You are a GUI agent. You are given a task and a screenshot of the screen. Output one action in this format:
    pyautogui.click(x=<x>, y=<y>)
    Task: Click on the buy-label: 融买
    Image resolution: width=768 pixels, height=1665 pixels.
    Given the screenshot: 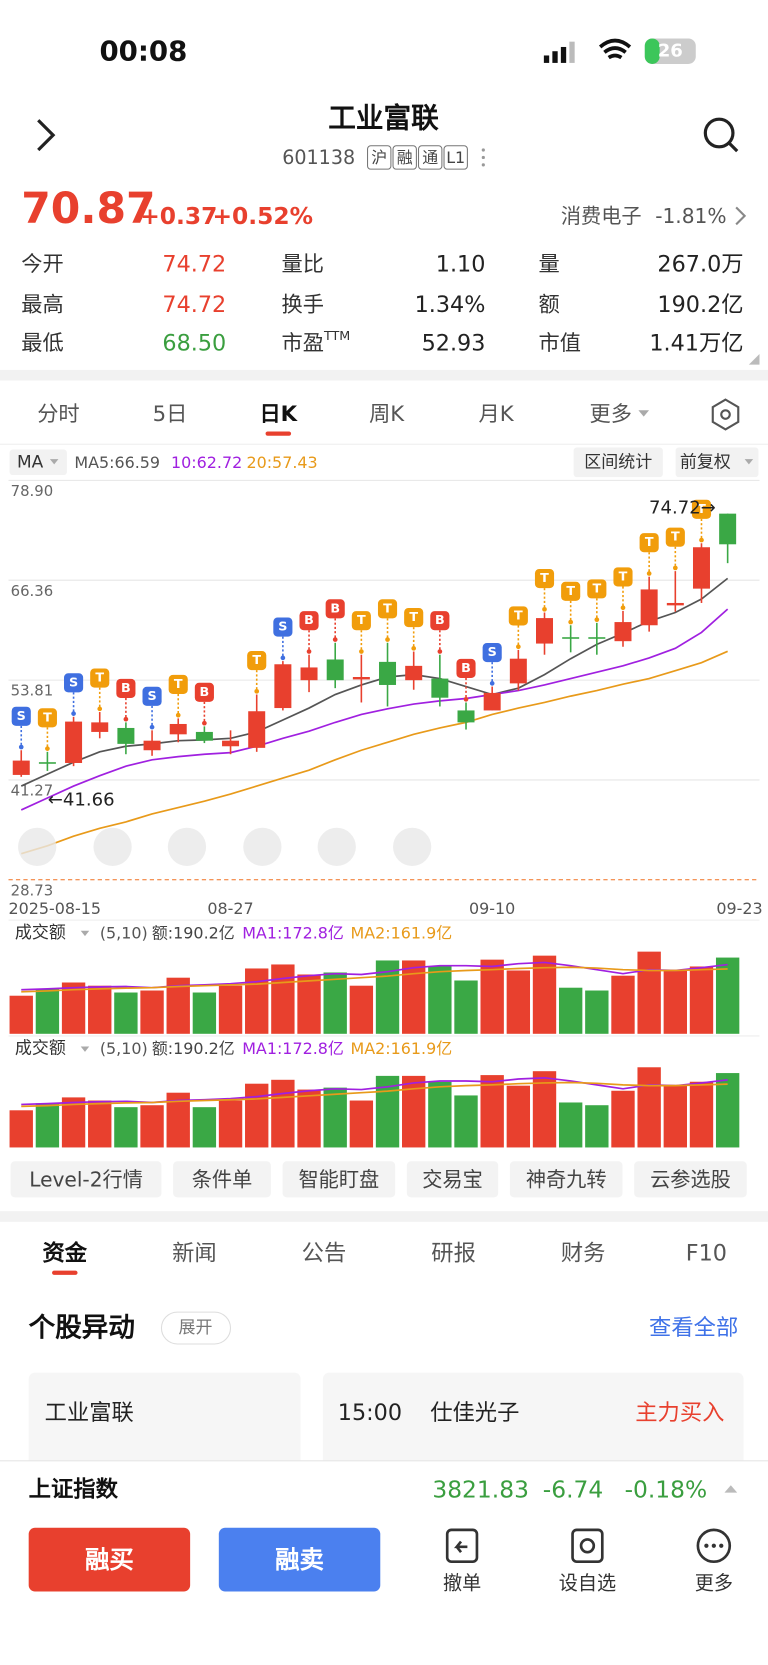 What is the action you would take?
    pyautogui.click(x=109, y=1559)
    